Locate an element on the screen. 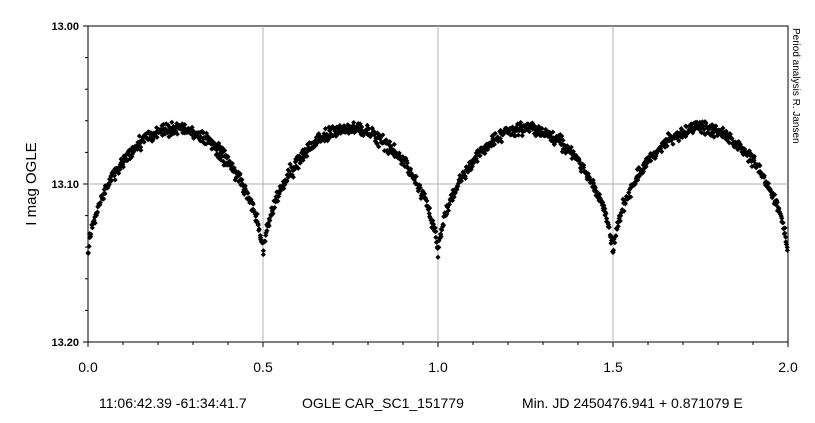 The image size is (815, 423). x-tick-label: 0.5 is located at coordinates (263, 367).